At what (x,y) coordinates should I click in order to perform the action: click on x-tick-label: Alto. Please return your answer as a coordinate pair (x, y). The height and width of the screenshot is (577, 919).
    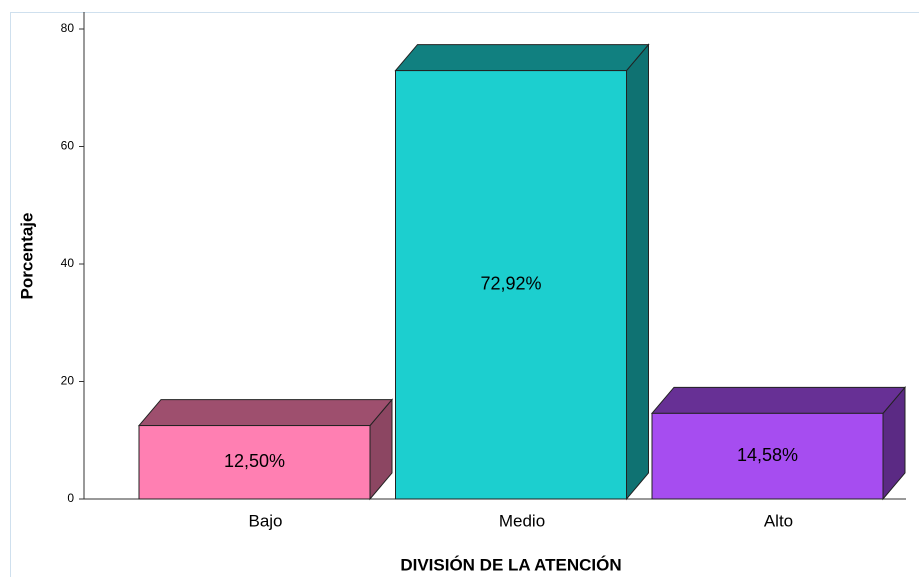
    Looking at the image, I should click on (778, 520).